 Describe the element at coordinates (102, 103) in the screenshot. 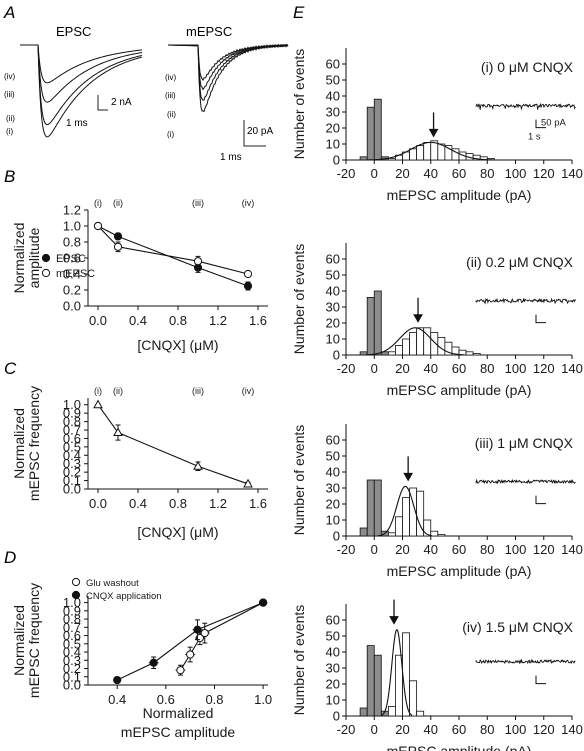

I see `epsc-scale-bar` at that location.